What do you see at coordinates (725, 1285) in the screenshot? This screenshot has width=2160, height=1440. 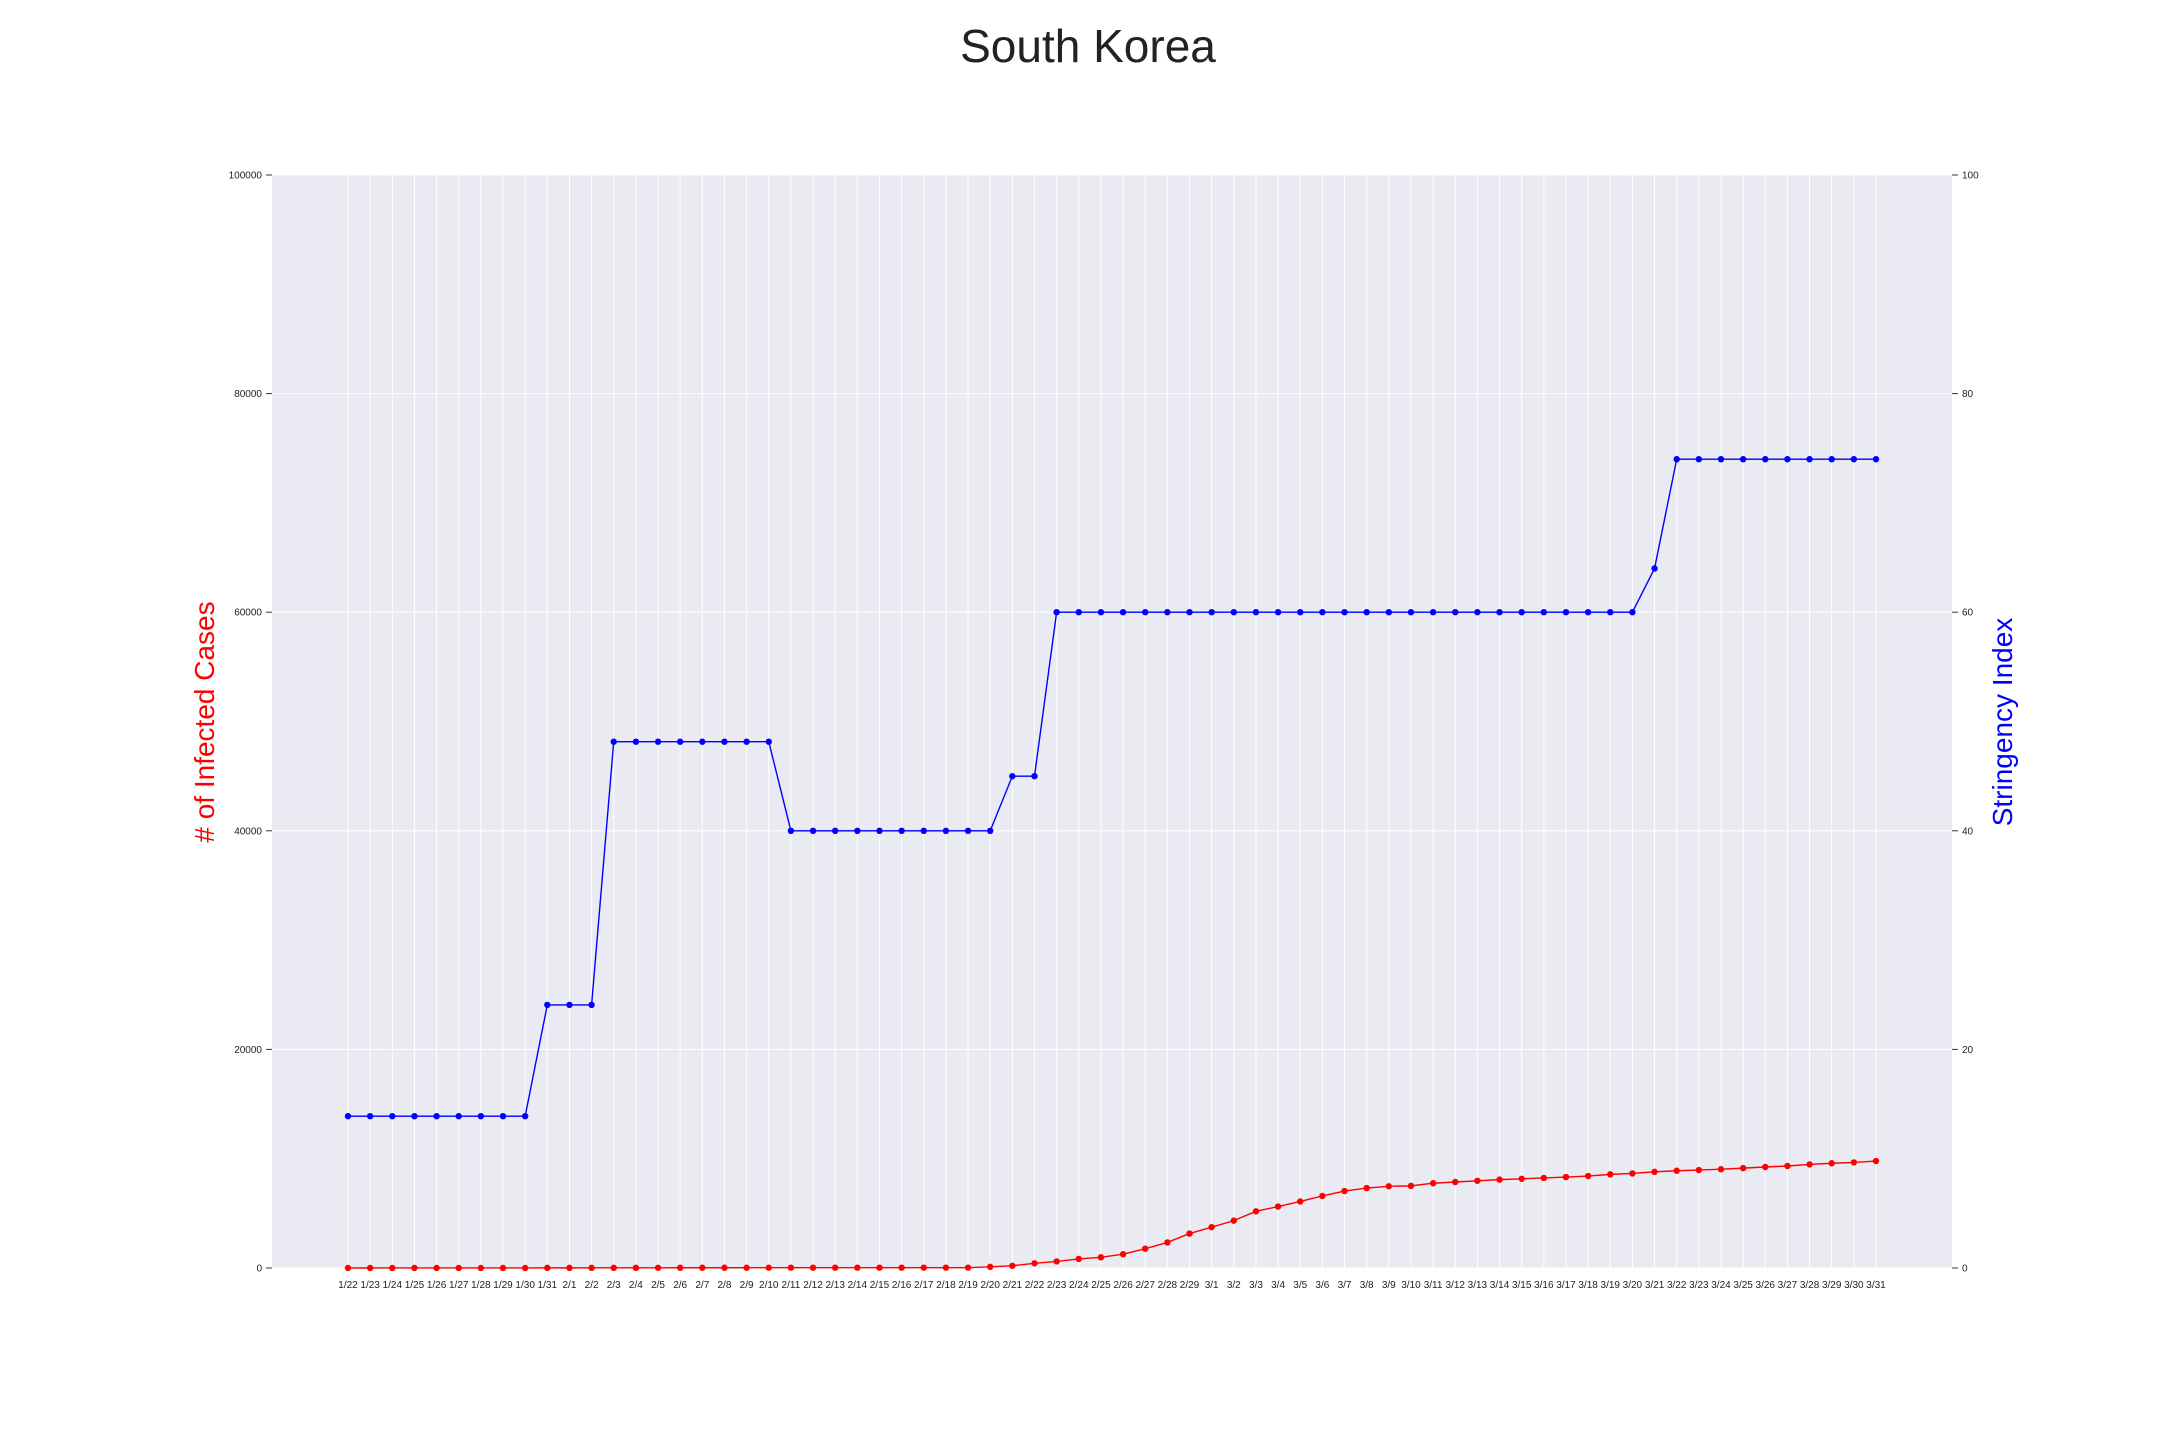 I see `x-tick-label: 2/8` at bounding box center [725, 1285].